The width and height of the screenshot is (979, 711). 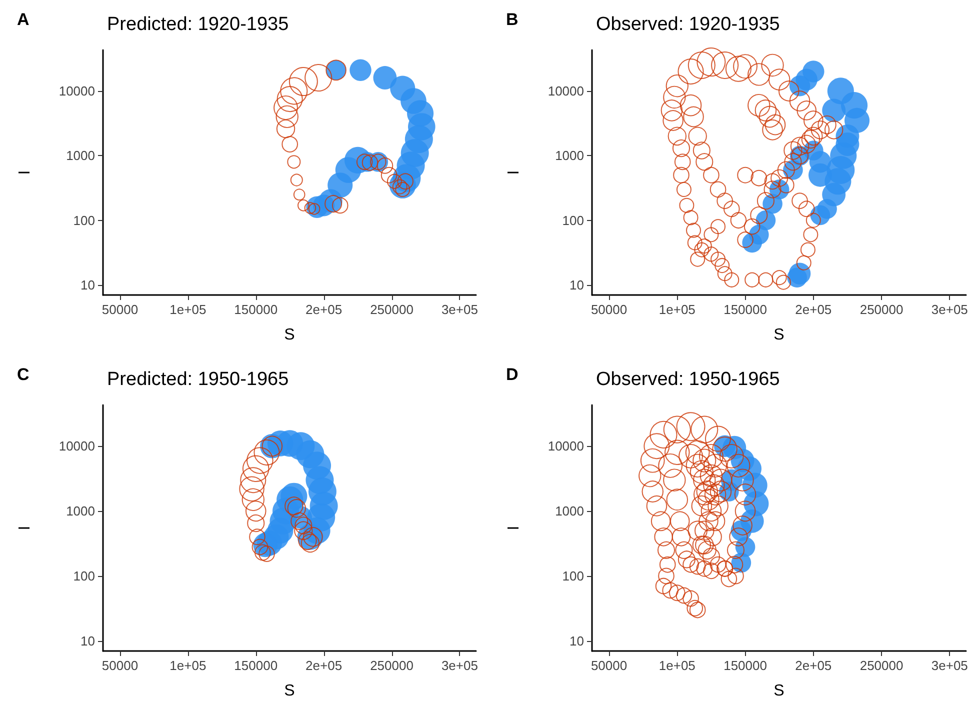 What do you see at coordinates (198, 24) in the screenshot?
I see `chart-title: Predicted: 1920-1935` at bounding box center [198, 24].